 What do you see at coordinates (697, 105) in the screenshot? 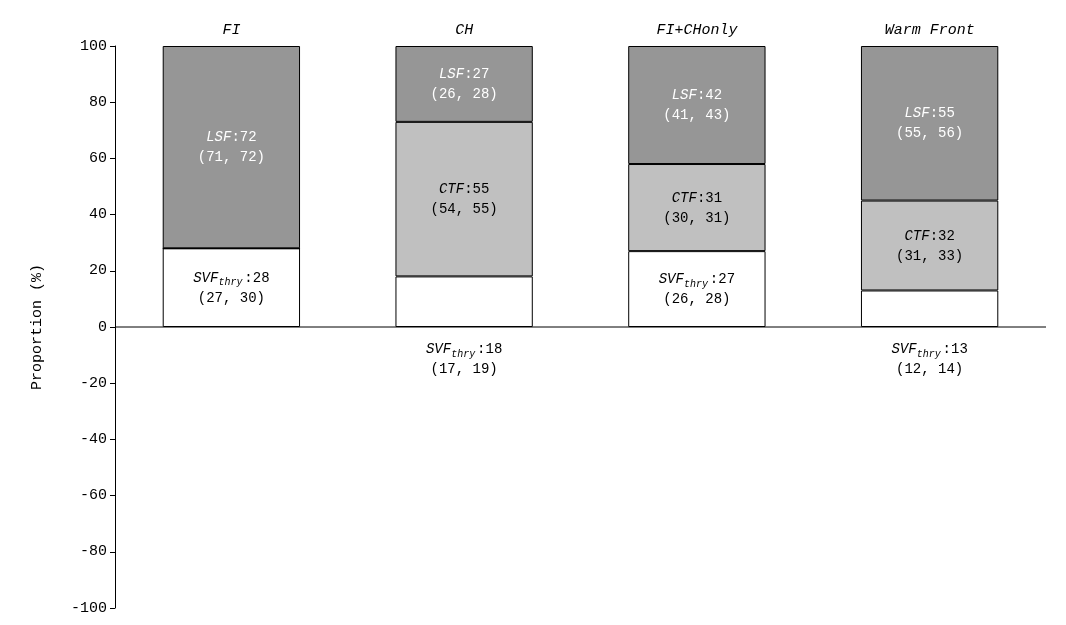
I see `data-label: LSF:42 (41, 43)` at bounding box center [697, 105].